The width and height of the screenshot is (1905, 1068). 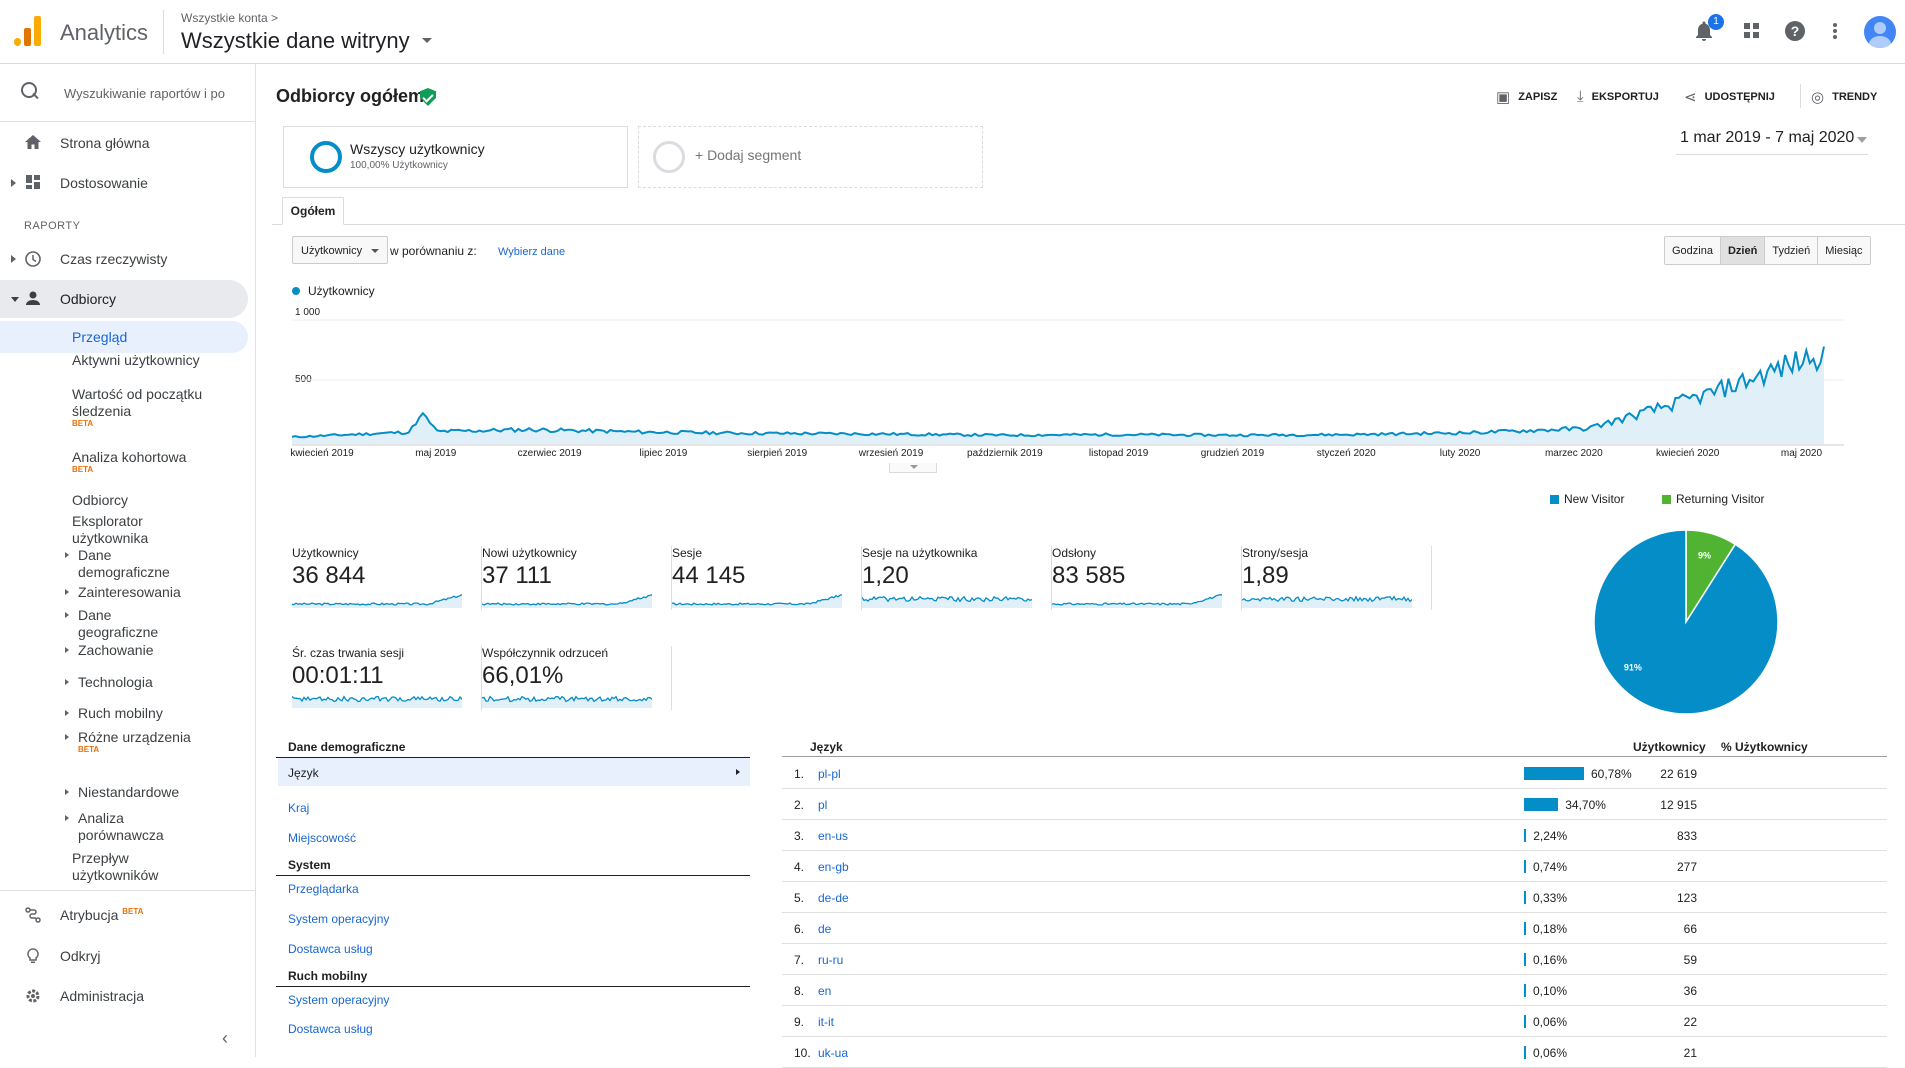 What do you see at coordinates (325, 553) in the screenshot?
I see `metric-name: Użytkownicy` at bounding box center [325, 553].